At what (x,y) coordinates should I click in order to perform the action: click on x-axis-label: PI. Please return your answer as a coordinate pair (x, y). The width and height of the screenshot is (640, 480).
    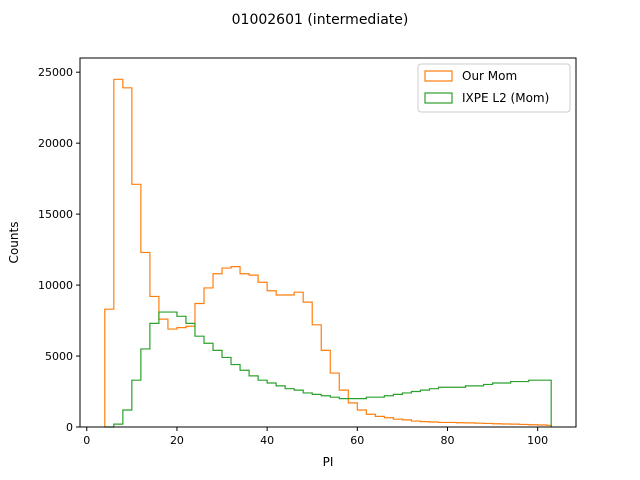
    Looking at the image, I should click on (328, 462).